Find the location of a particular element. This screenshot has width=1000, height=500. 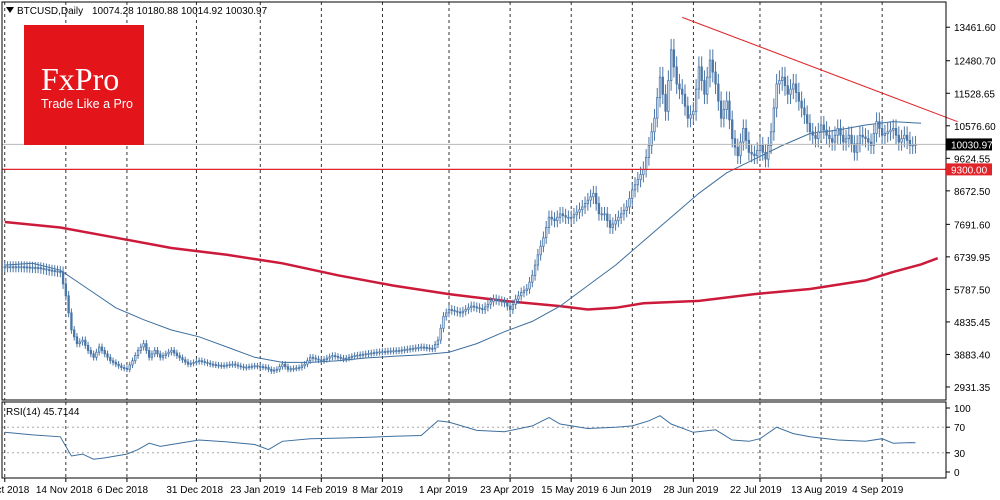

rsi-line is located at coordinates (460, 437).